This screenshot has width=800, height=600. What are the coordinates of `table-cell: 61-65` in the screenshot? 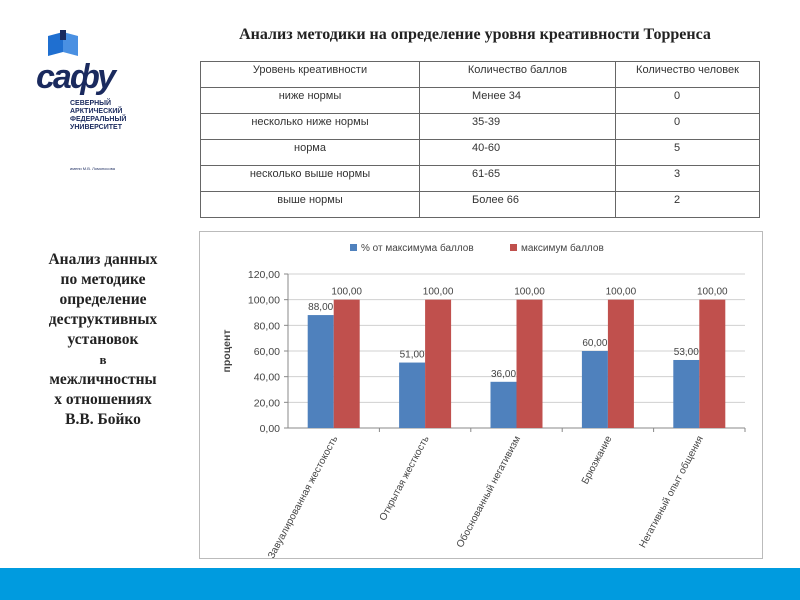 It's located at (517, 178).